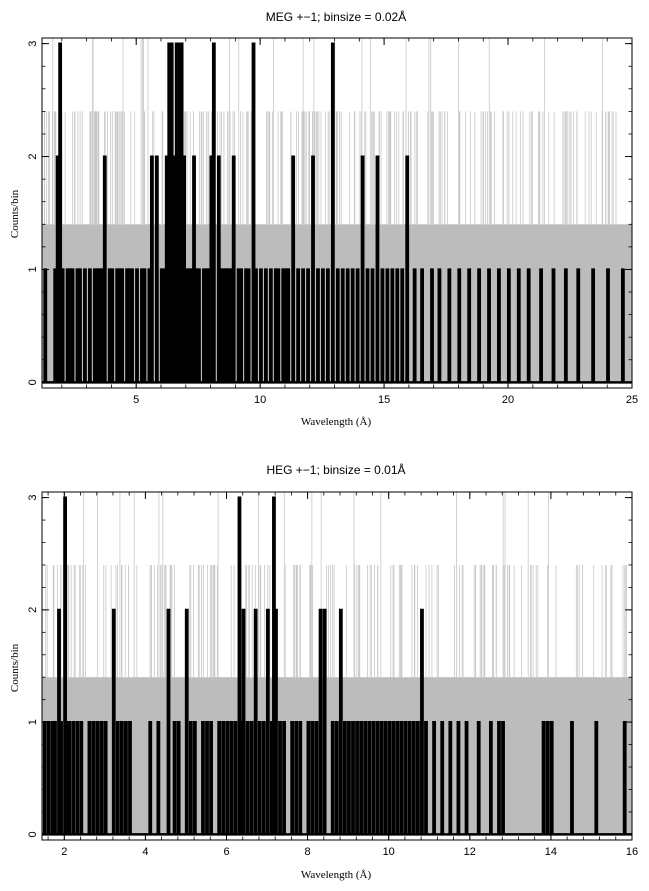  Describe the element at coordinates (508, 400) in the screenshot. I see `x-tick-label: 20` at that location.